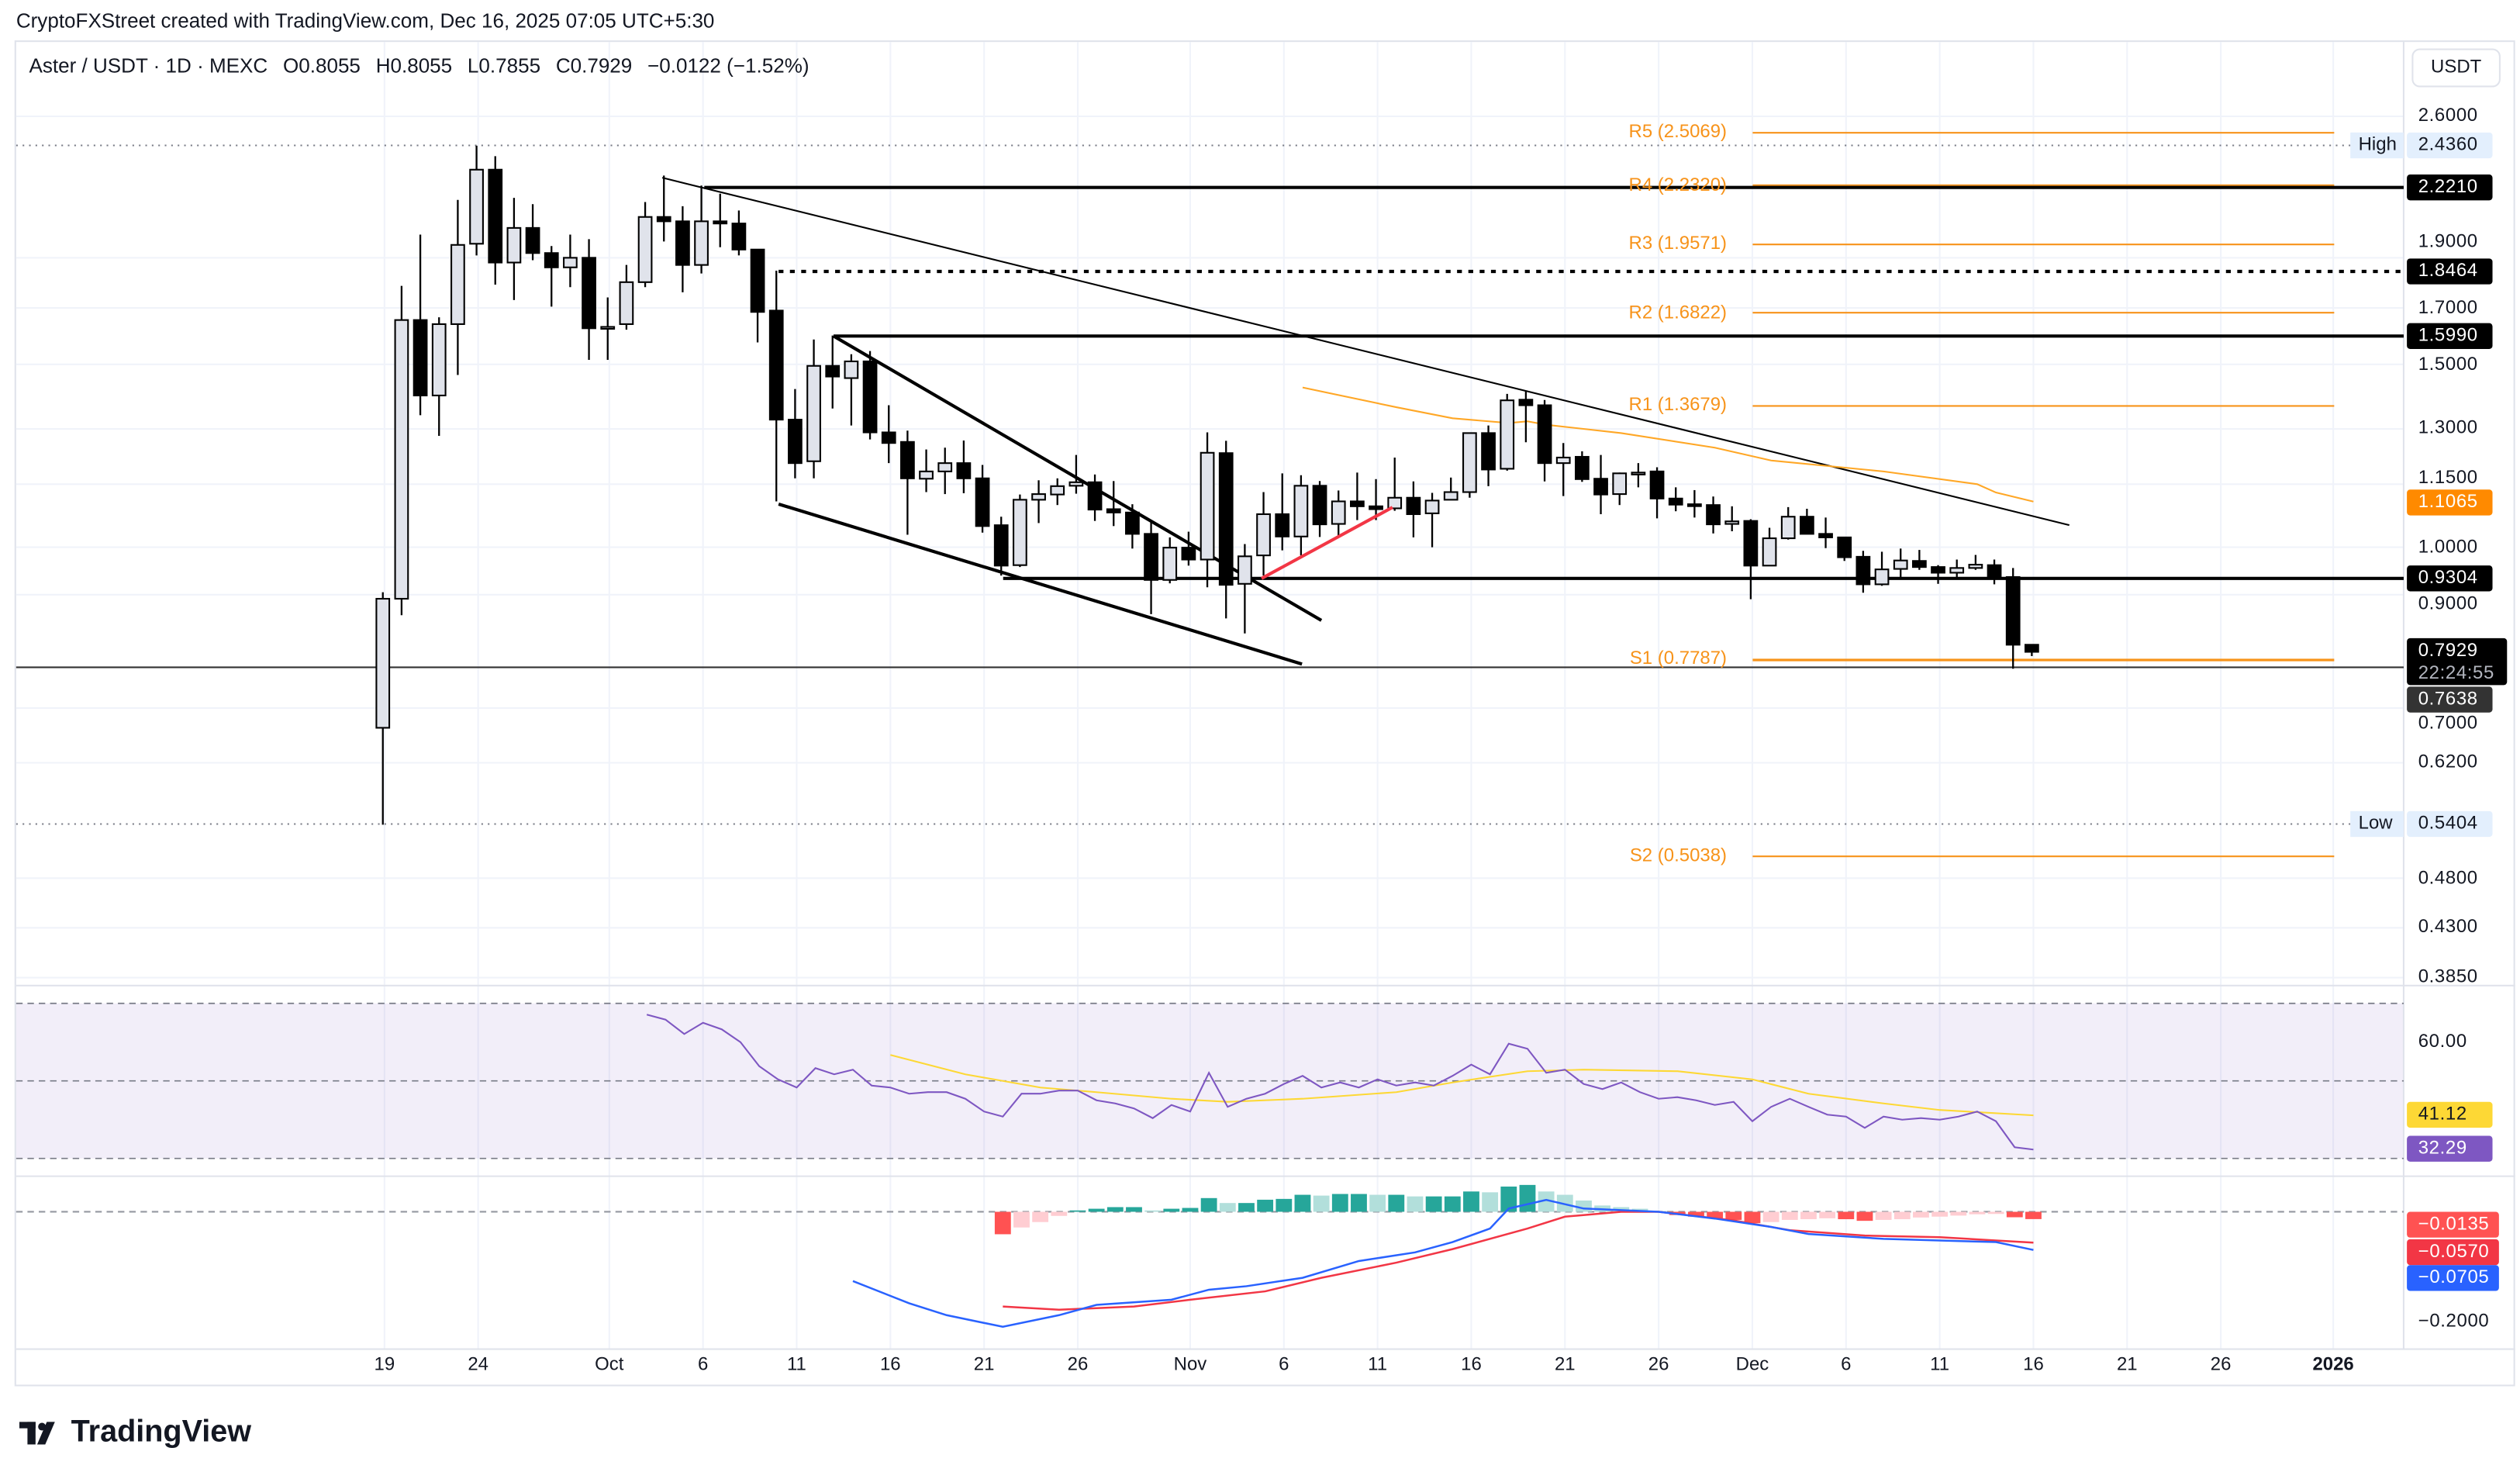 The width and height of the screenshot is (2520, 1472). I want to click on macd-histogram, so click(1518, 1209).